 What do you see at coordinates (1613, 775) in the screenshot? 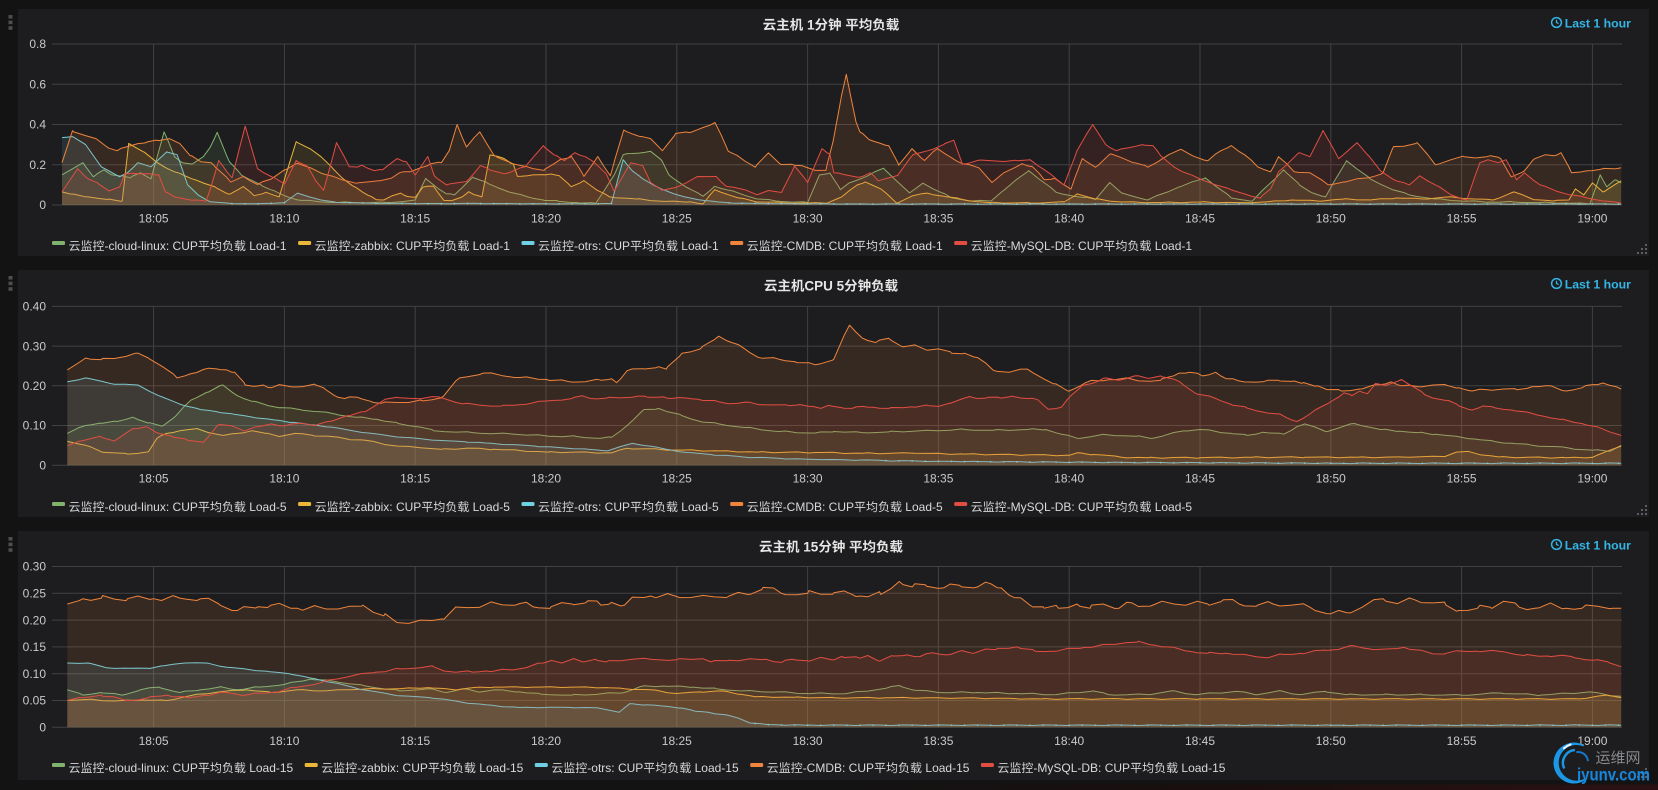
I see `svg-text: iyunv.com` at bounding box center [1613, 775].